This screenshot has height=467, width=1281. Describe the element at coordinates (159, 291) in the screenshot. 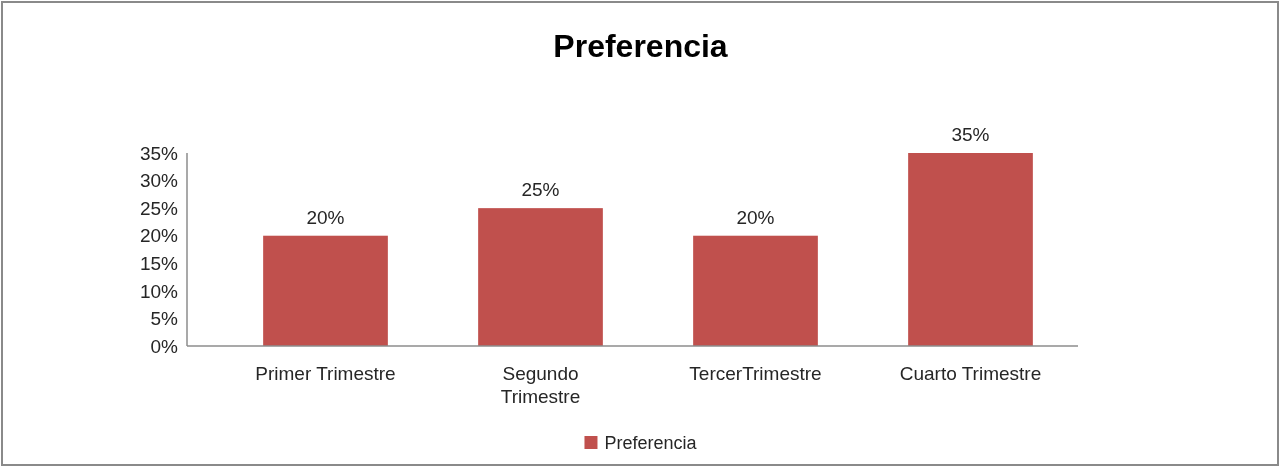

I see `y-tick-label: 10%` at that location.